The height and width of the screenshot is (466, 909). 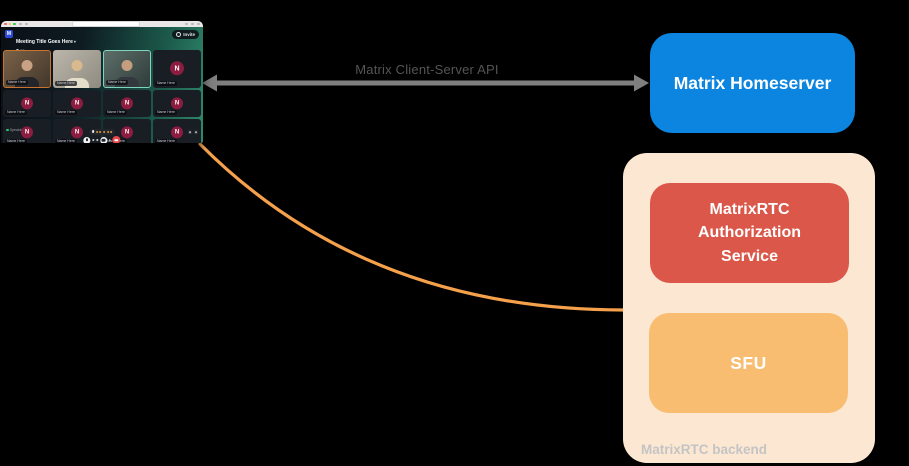 I want to click on avatar-tile: Speaking N Name Here, so click(x=27, y=131).